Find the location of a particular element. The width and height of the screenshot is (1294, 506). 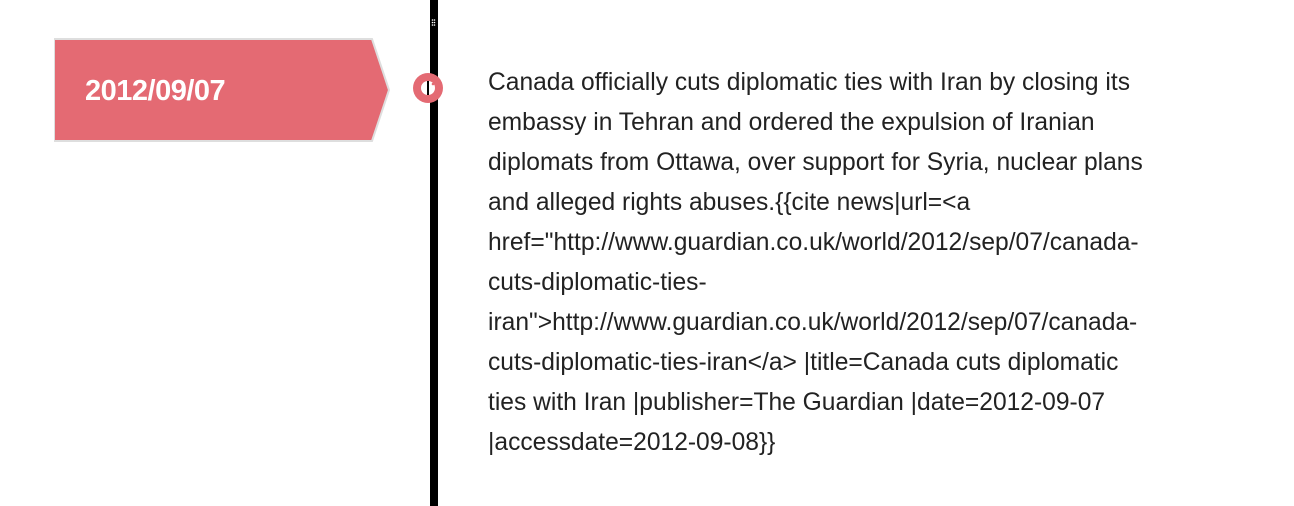

timeline-line is located at coordinates (434, 253).